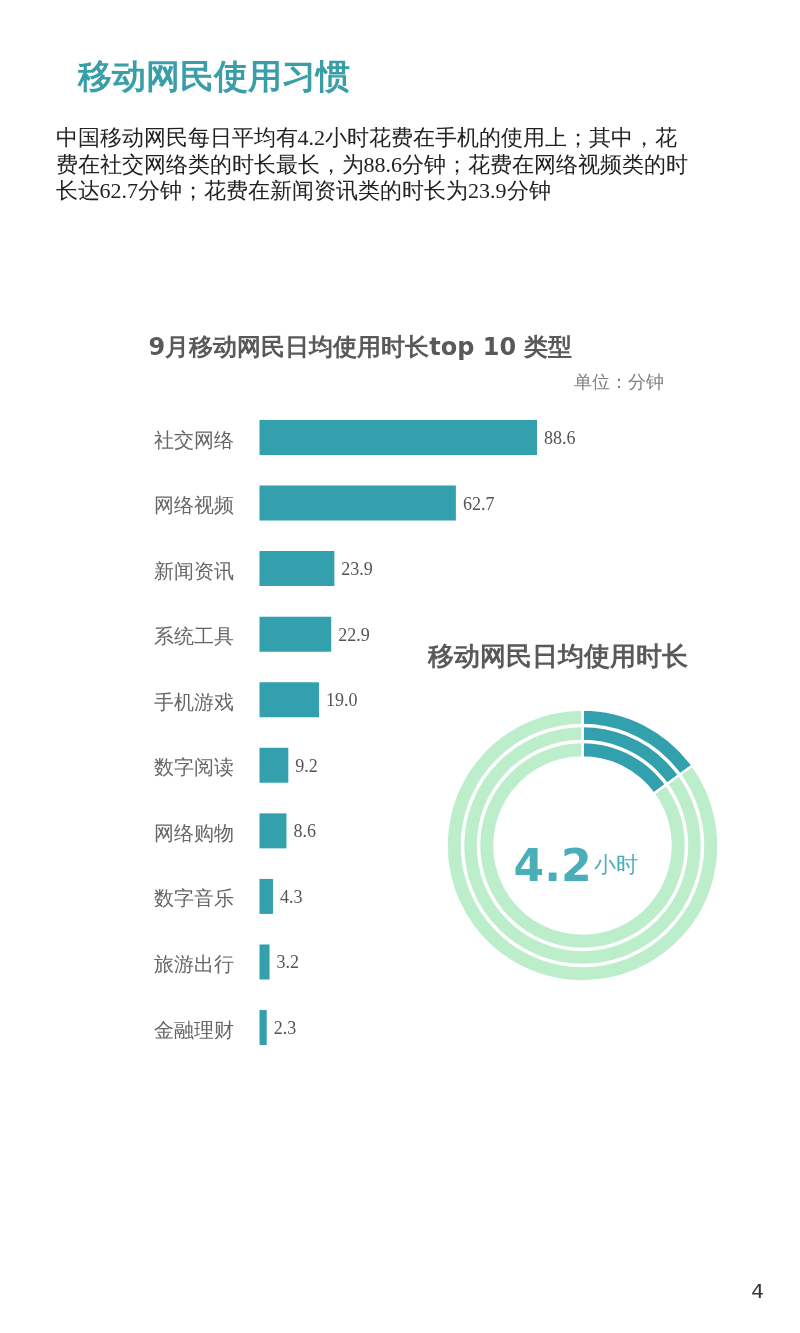 This screenshot has height=1333, width=800. What do you see at coordinates (213, 75) in the screenshot?
I see `text: 移动网民使用习惯` at bounding box center [213, 75].